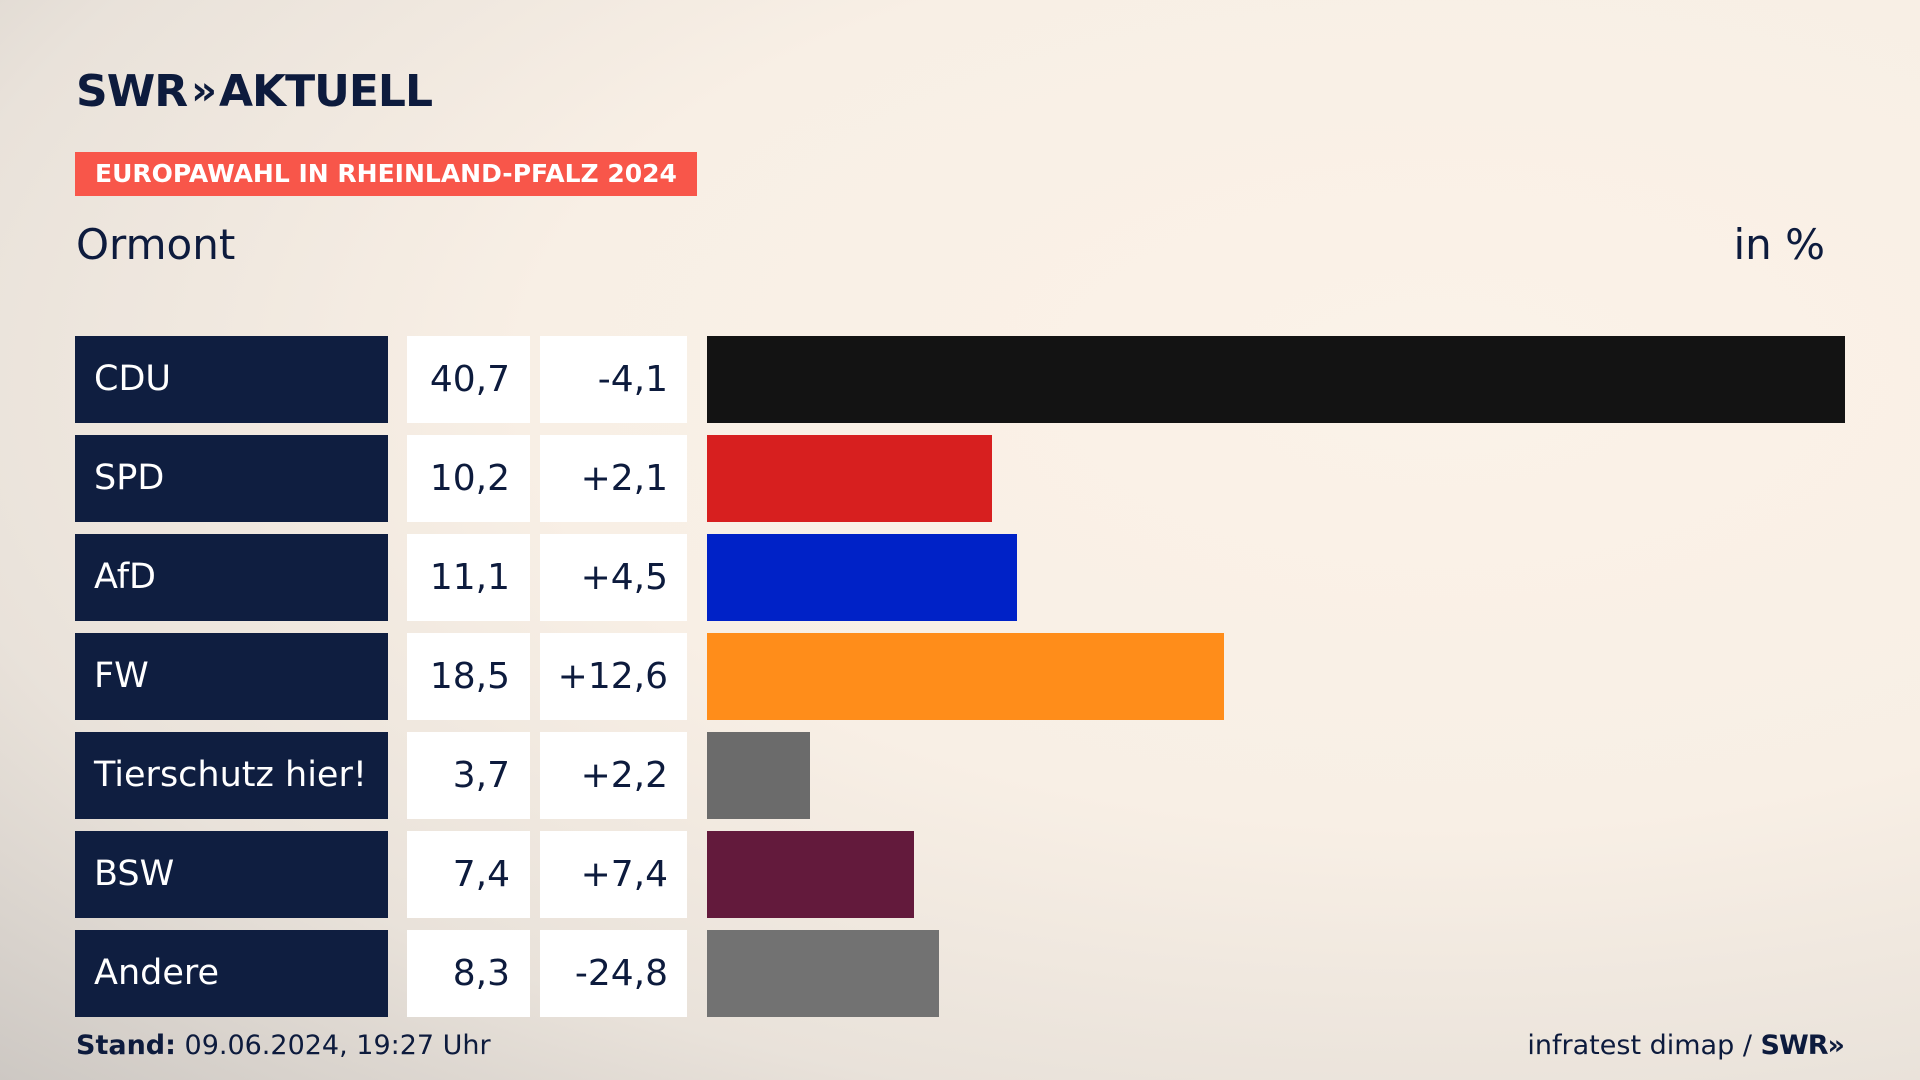 Image resolution: width=1920 pixels, height=1080 pixels. Describe the element at coordinates (468, 676) in the screenshot. I see `vote-share-value: 18,5` at that location.